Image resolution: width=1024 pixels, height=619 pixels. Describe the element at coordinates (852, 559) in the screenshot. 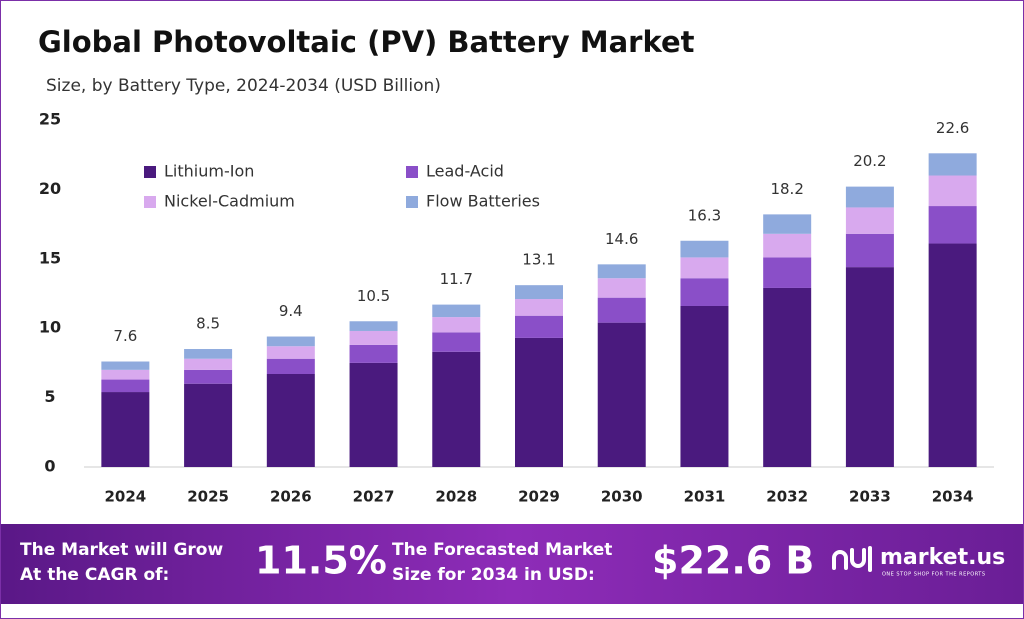

I see `logo-icon` at that location.